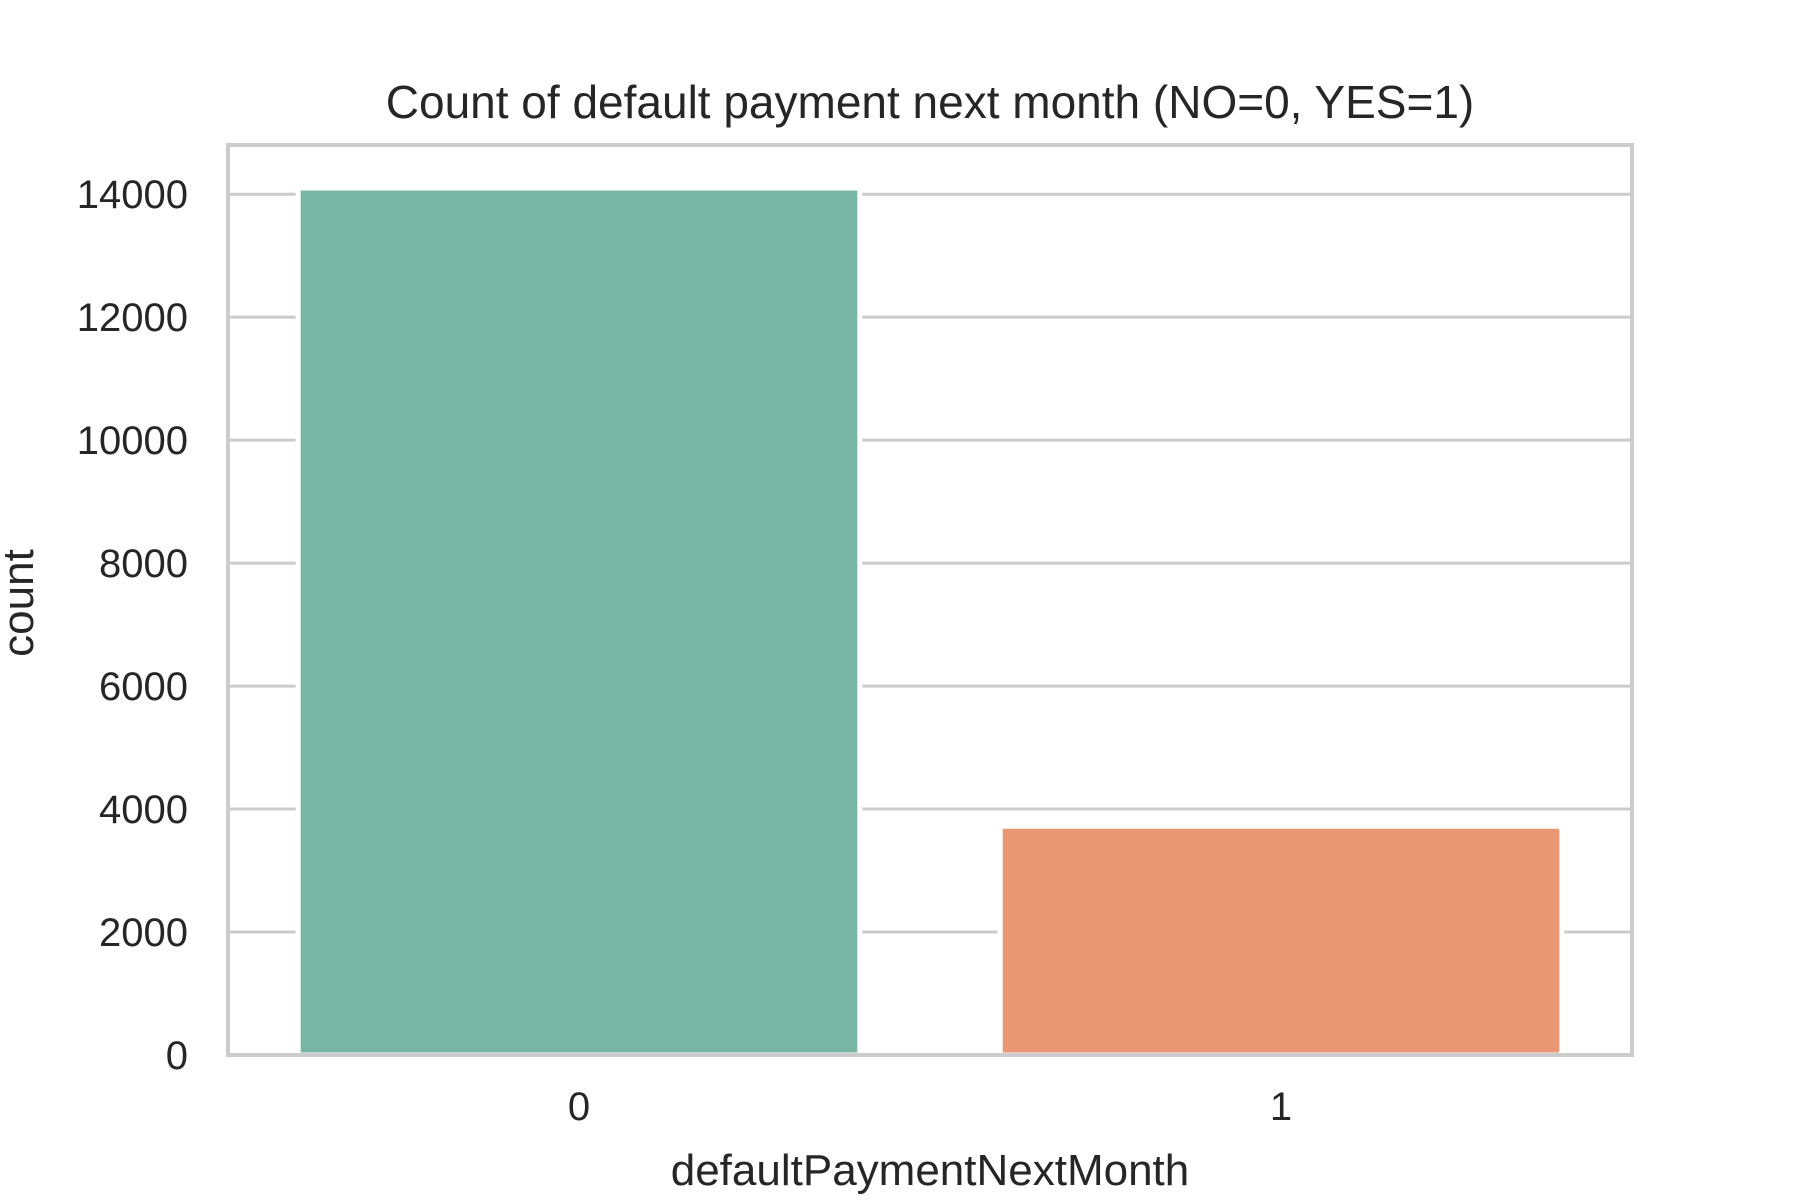 The image size is (1800, 1200). I want to click on y-tick-label: 10000, so click(132, 441).